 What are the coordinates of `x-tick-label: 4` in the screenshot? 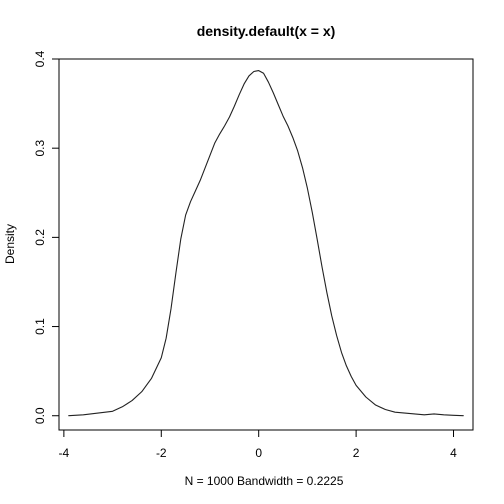 It's located at (453, 453).